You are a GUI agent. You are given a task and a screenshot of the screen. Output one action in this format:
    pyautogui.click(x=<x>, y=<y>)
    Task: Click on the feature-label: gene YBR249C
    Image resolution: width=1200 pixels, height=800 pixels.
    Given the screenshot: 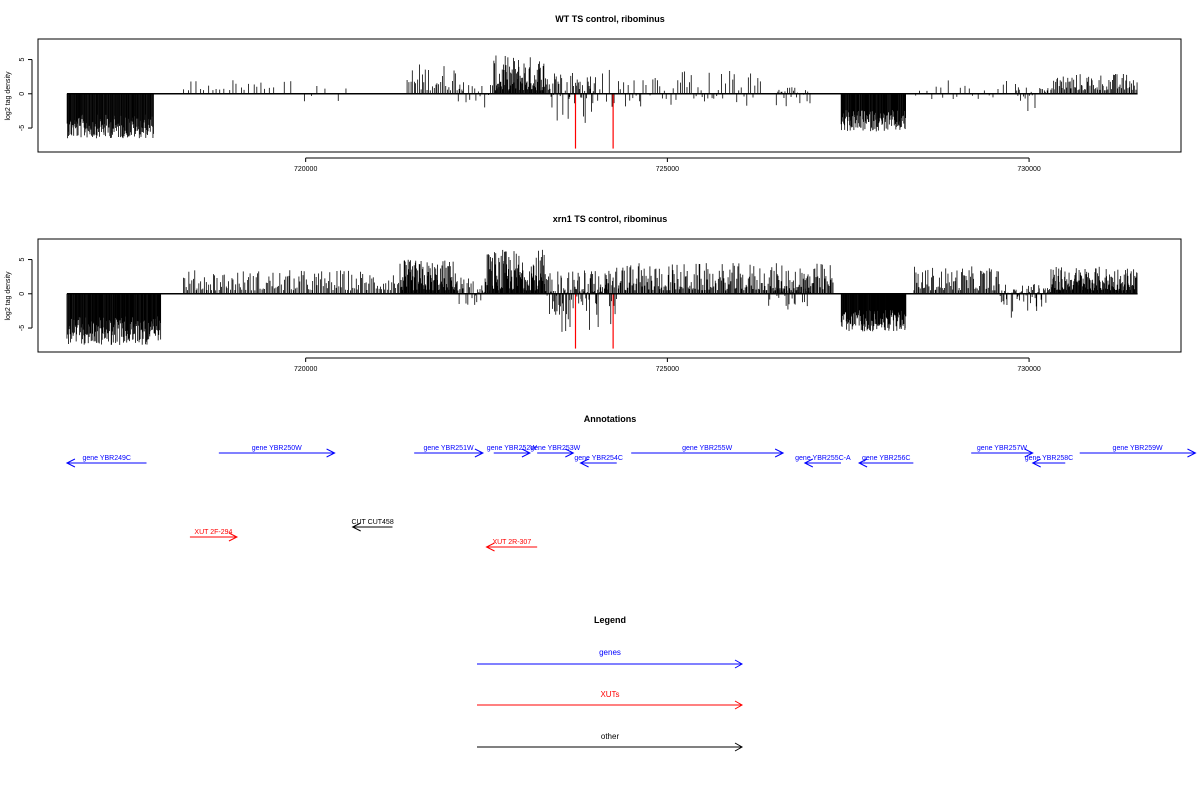 What is the action you would take?
    pyautogui.click(x=106, y=458)
    